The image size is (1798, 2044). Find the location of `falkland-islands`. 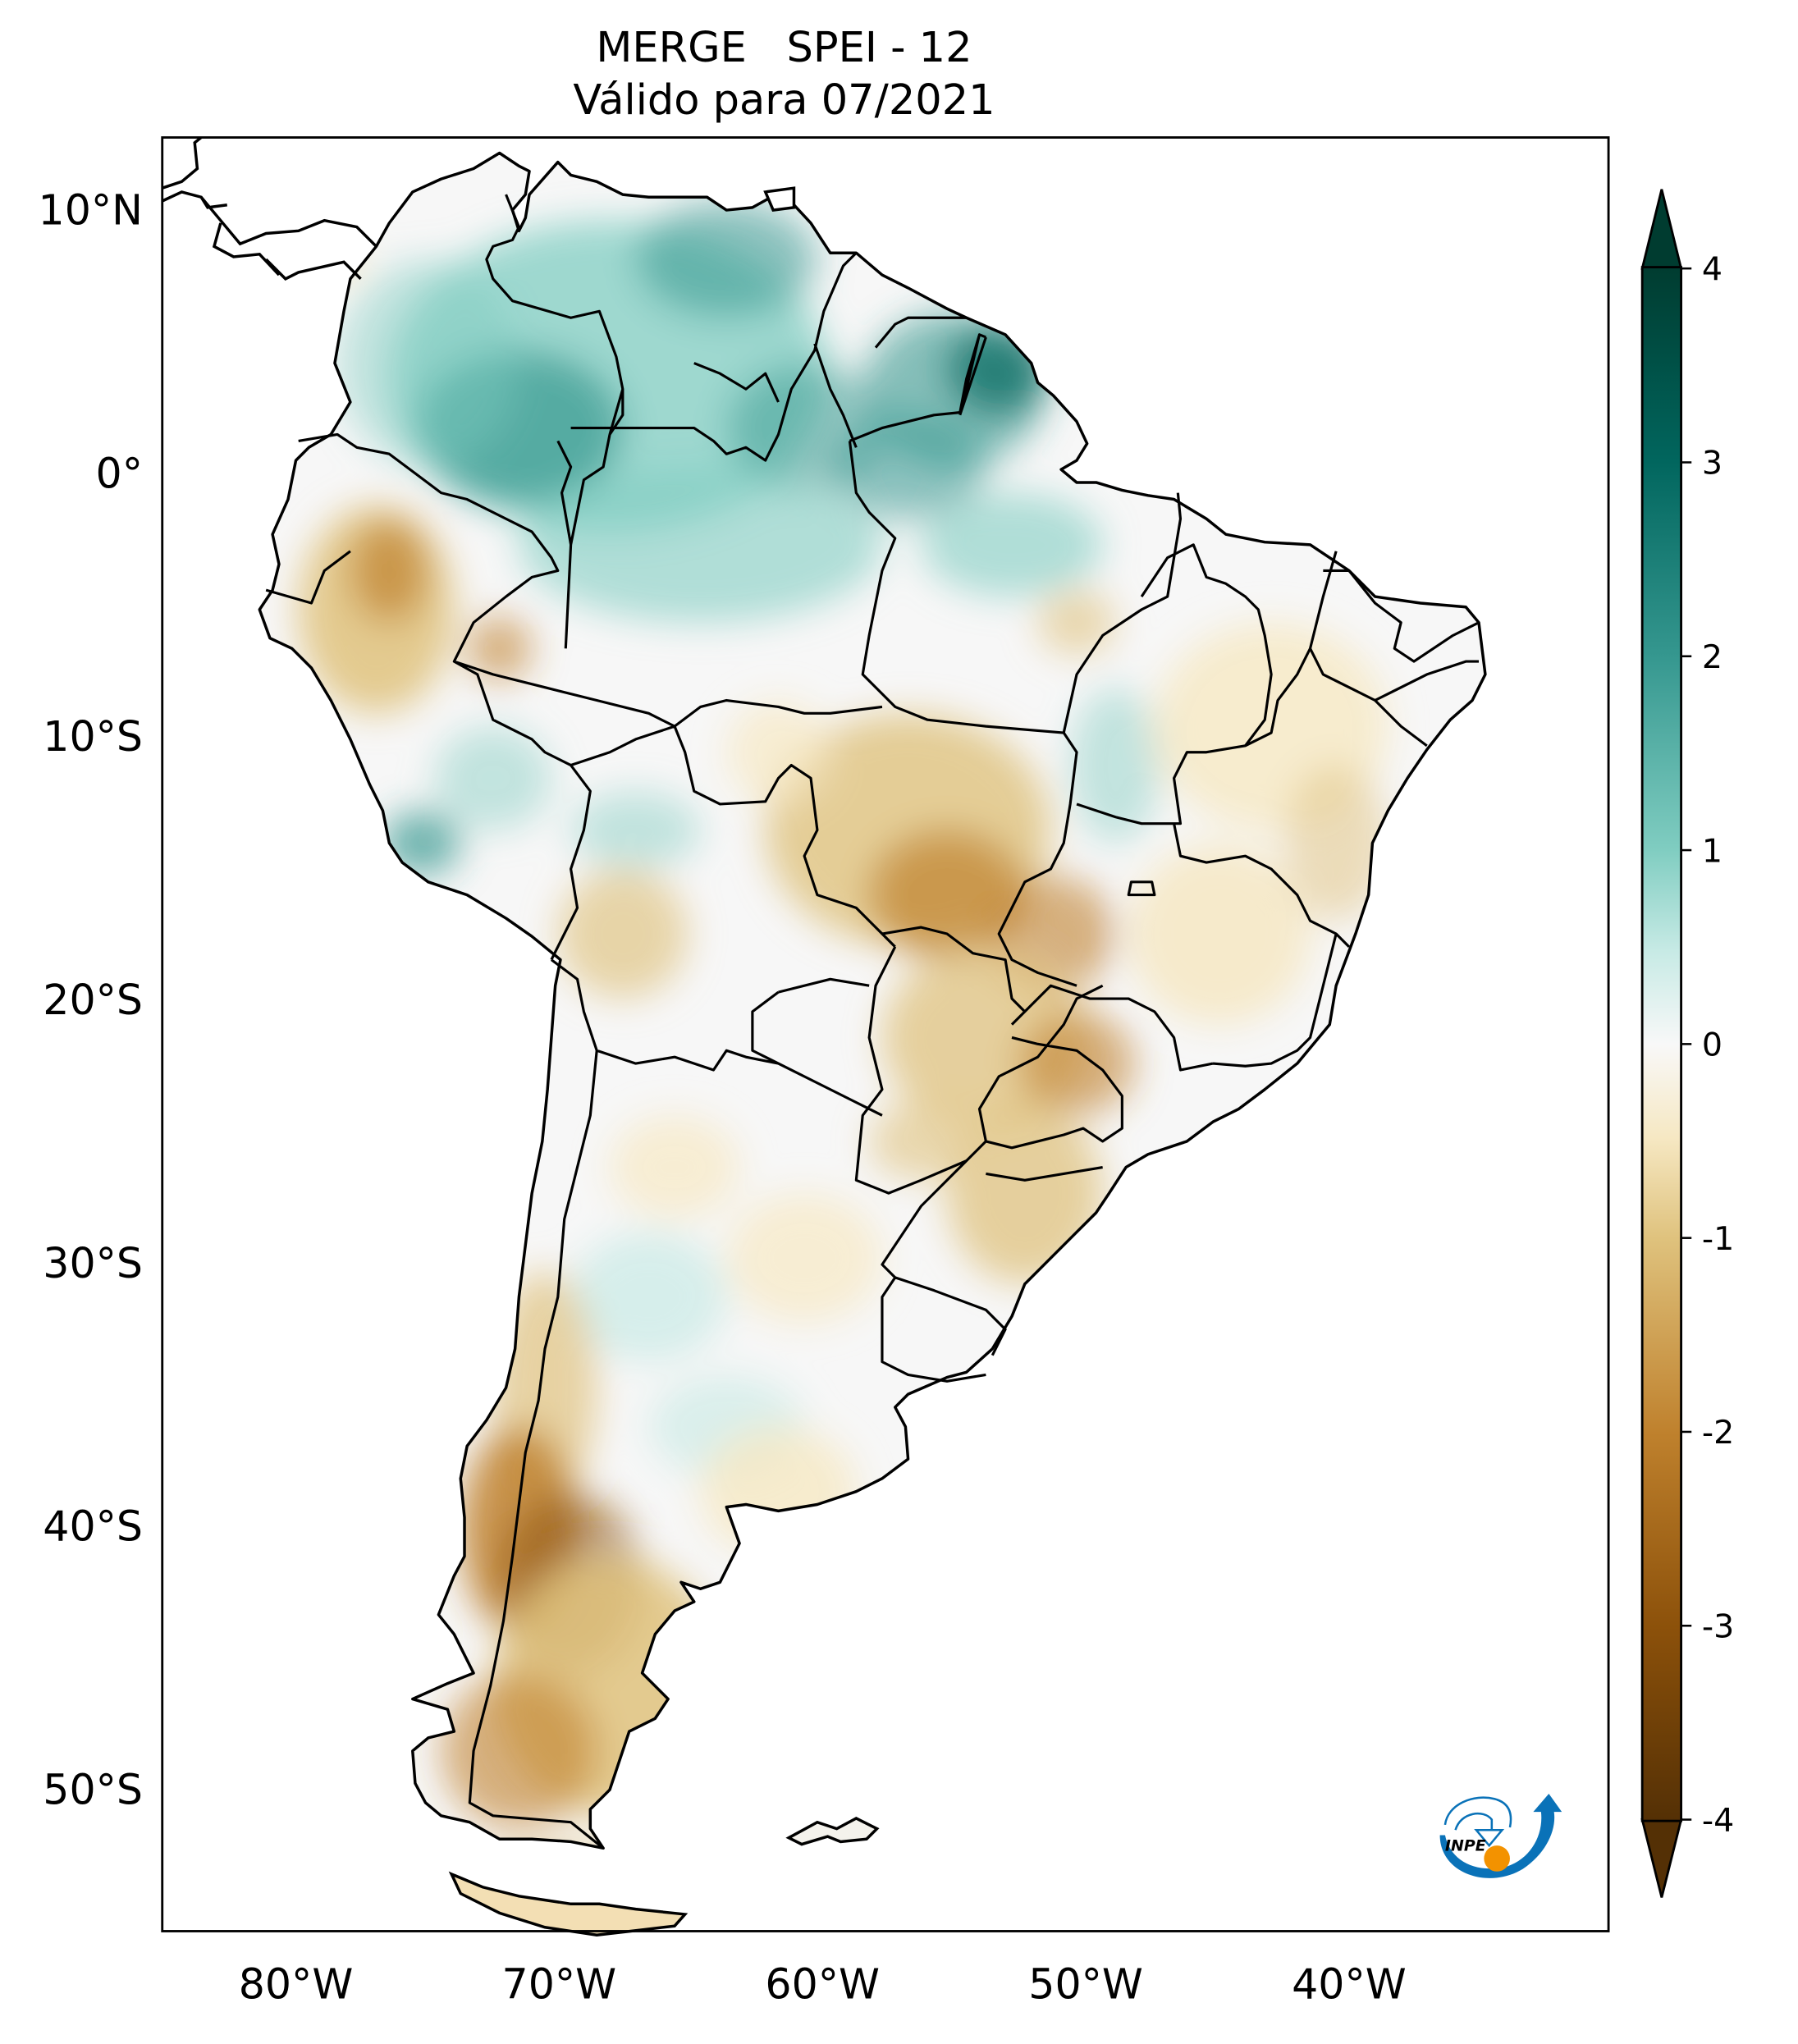

falkland-islands is located at coordinates (832, 1831).